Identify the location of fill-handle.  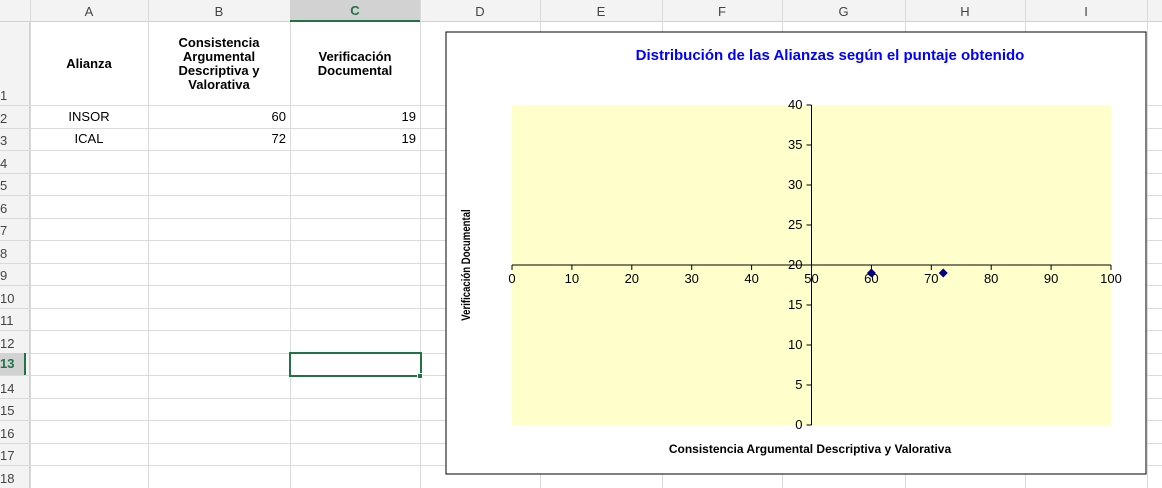
(420, 375).